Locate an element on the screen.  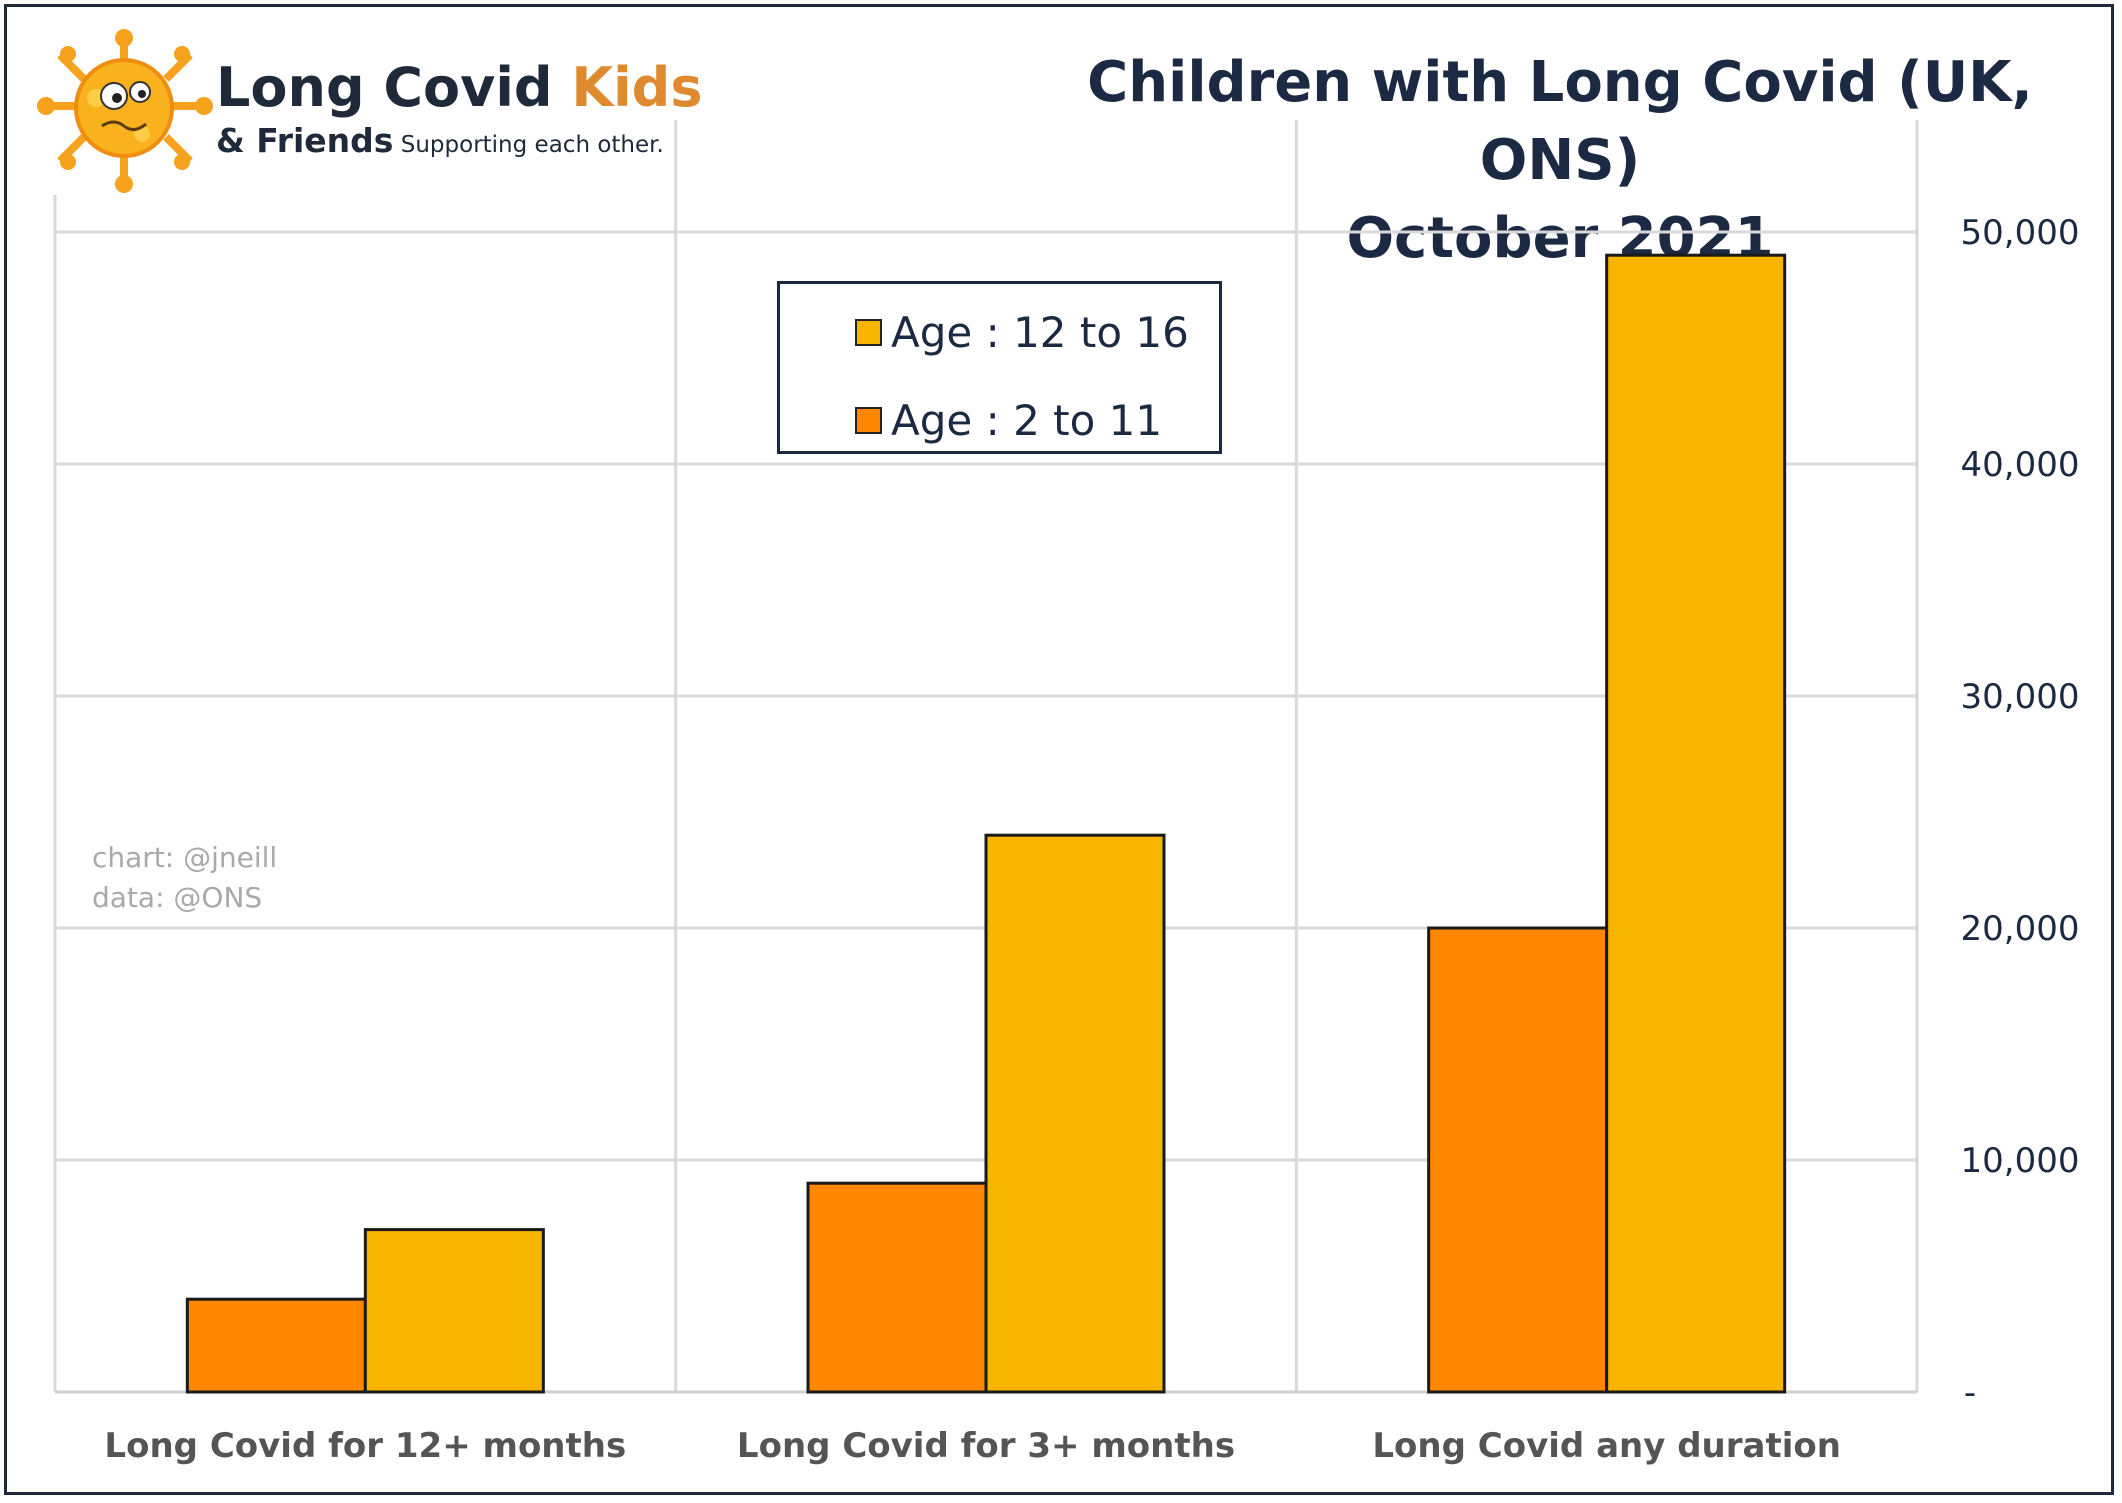
bar-series0-cat1 is located at coordinates (897, 1287).